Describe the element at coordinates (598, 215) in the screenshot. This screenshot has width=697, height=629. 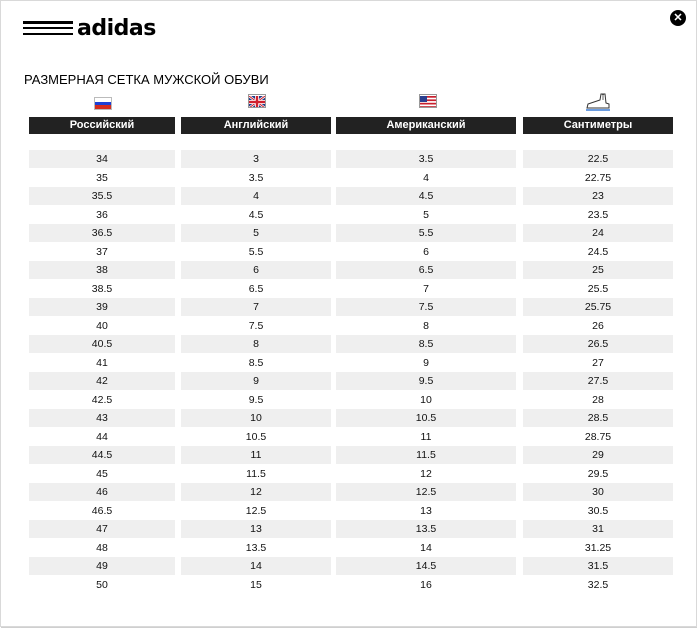
I see `table-cell: 23.5` at that location.